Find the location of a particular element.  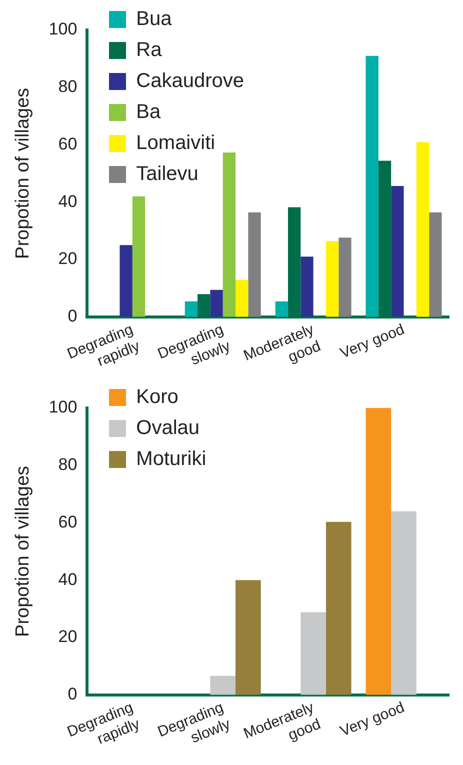

legend-label: Ra is located at coordinates (149, 50).